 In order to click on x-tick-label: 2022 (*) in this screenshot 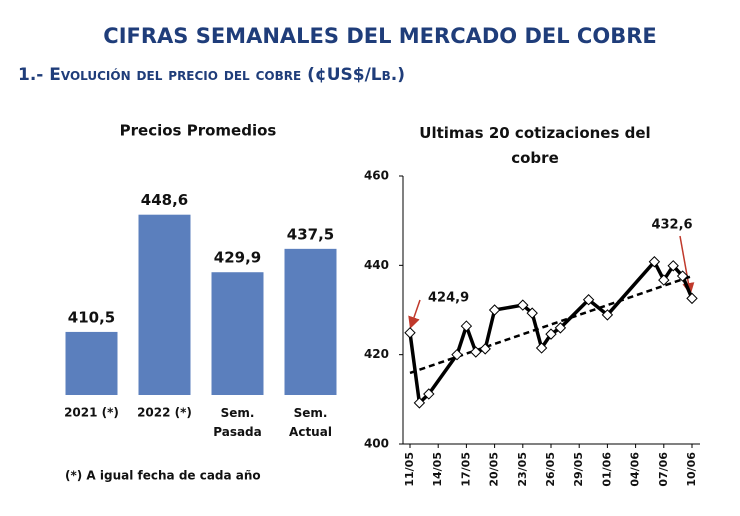, I will do `click(164, 413)`.